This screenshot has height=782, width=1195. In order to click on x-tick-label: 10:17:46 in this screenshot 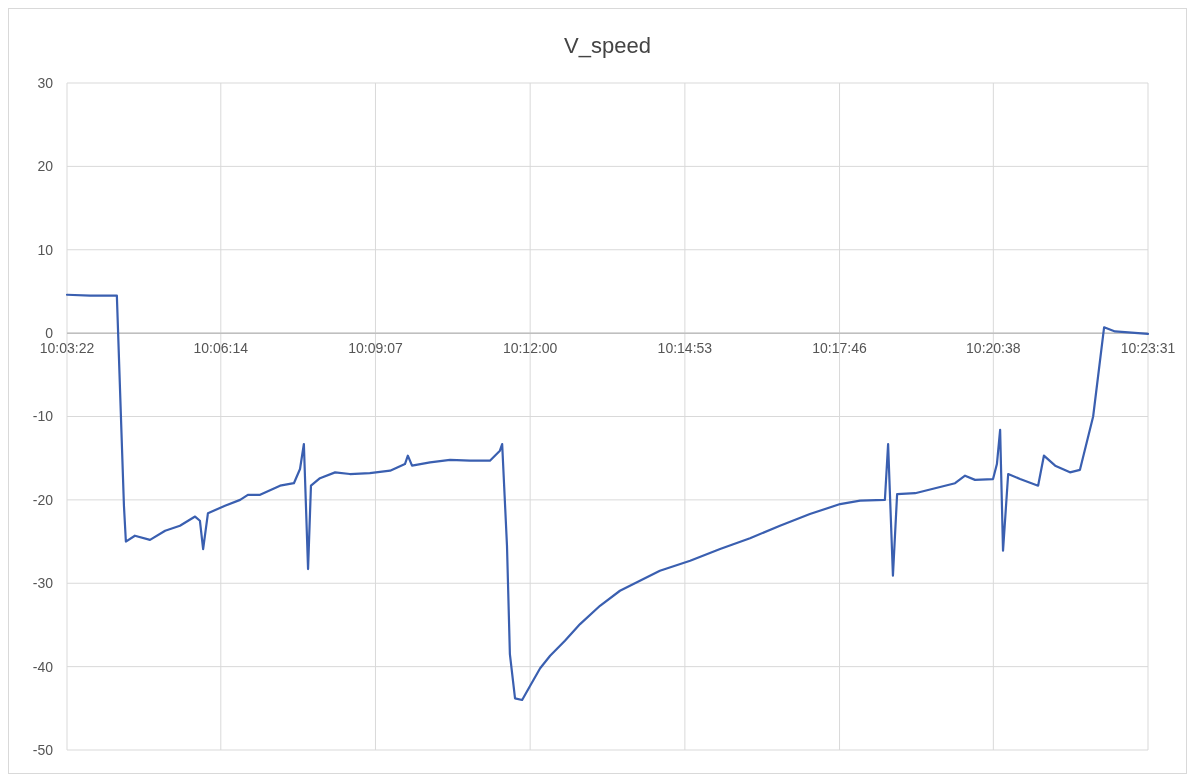, I will do `click(839, 348)`.